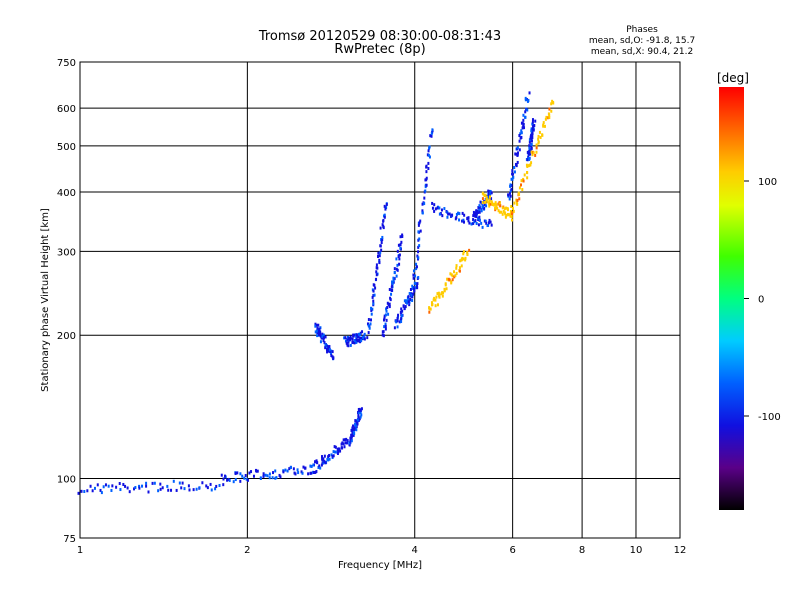 The width and height of the screenshot is (800, 600). Describe the element at coordinates (80, 550) in the screenshot. I see `x-tick-label: 1` at that location.